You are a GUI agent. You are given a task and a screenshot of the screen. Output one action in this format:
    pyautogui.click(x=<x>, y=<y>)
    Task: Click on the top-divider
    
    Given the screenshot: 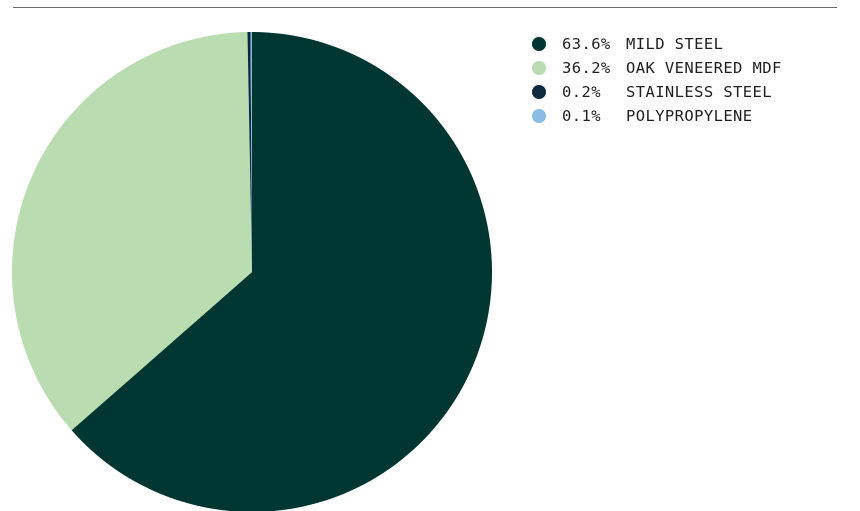 What is the action you would take?
    pyautogui.click(x=425, y=7)
    